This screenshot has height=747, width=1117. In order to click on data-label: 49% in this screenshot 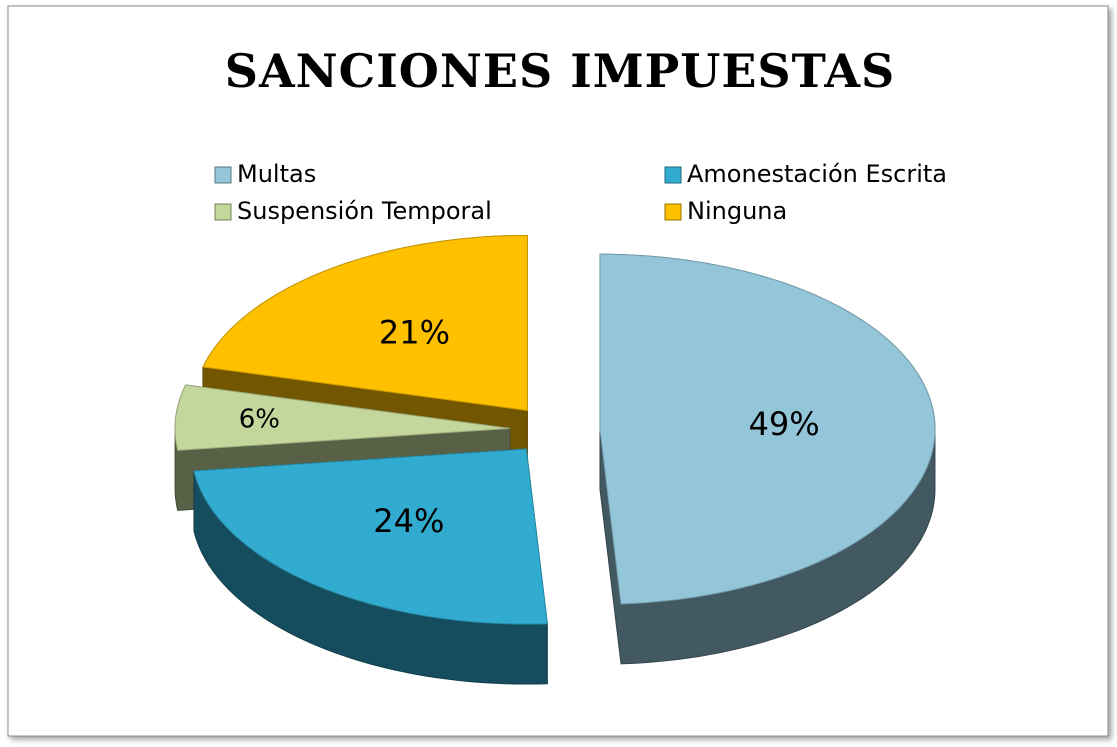, I will do `click(784, 424)`.